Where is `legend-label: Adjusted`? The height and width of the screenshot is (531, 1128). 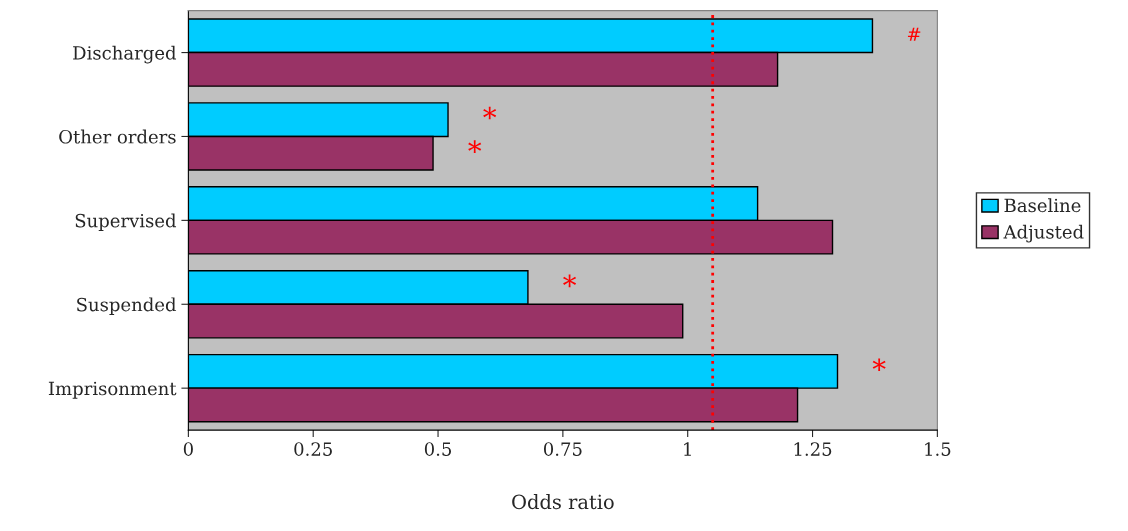 legend-label: Adjusted is located at coordinates (1043, 233).